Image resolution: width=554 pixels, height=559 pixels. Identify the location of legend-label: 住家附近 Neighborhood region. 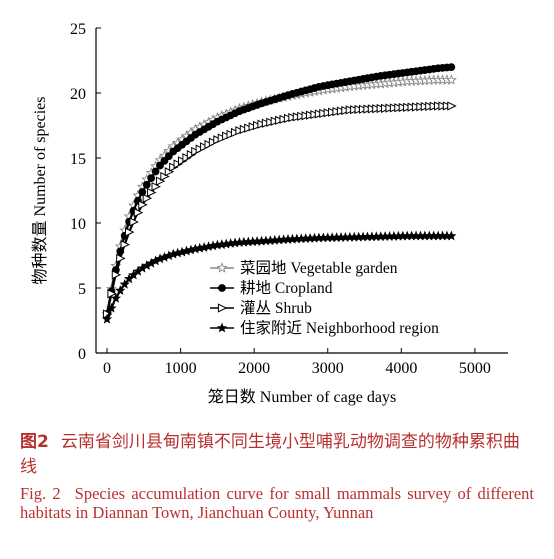
(339, 328).